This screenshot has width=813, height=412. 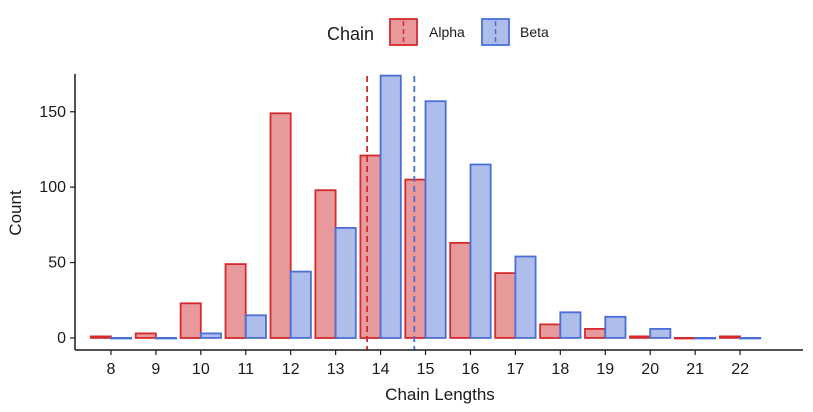 I want to click on x-tick-label-11: 11, so click(x=245, y=369).